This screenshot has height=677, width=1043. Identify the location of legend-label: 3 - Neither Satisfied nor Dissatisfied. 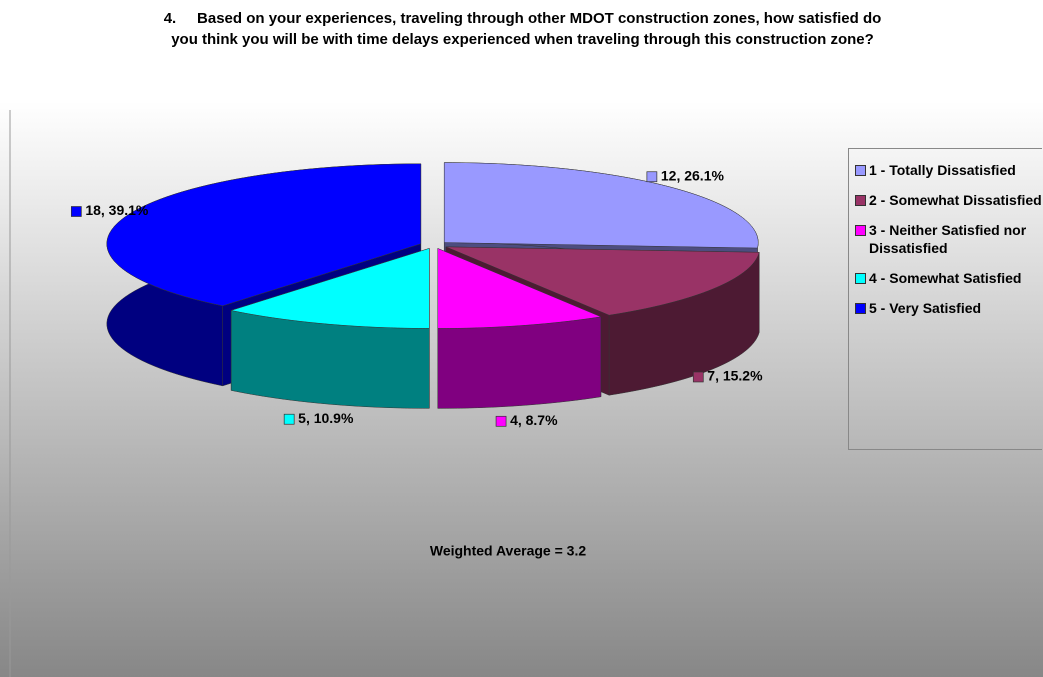
(948, 239).